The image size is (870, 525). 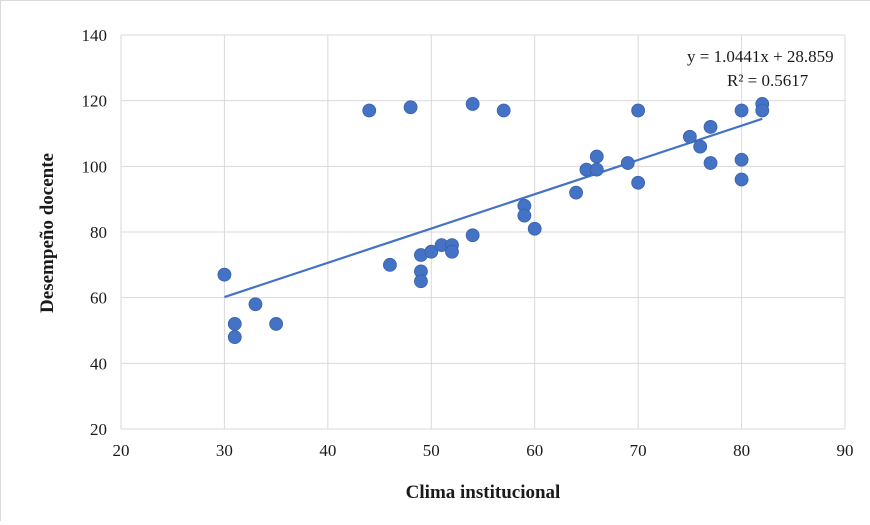 I want to click on x-tick-label: 30, so click(x=224, y=450).